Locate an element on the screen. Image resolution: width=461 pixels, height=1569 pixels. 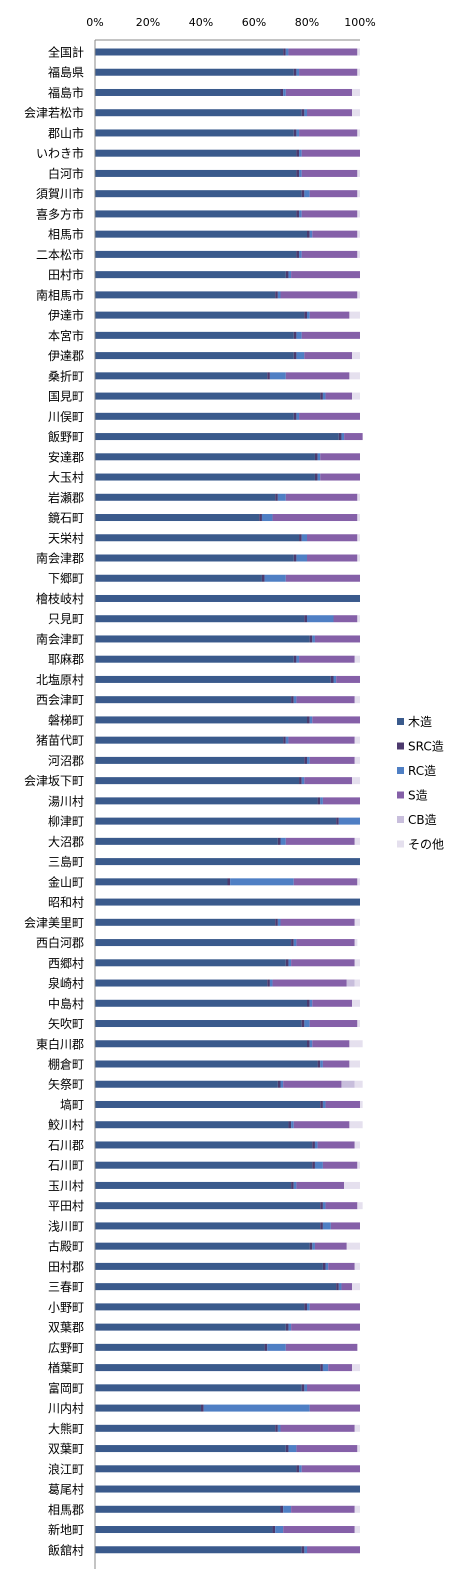
x-tick-label: 100% is located at coordinates (359, 22).